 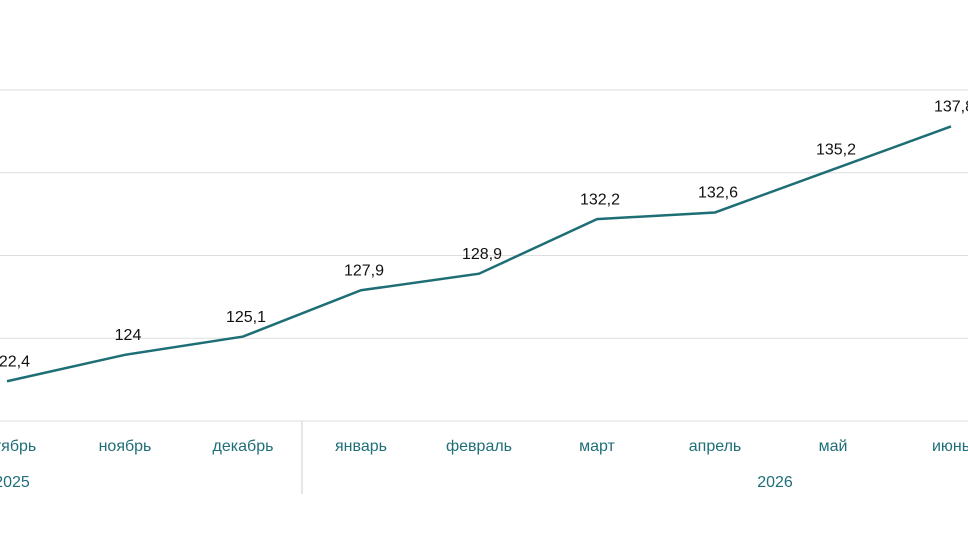 I want to click on value-label: 135,2, so click(x=836, y=150).